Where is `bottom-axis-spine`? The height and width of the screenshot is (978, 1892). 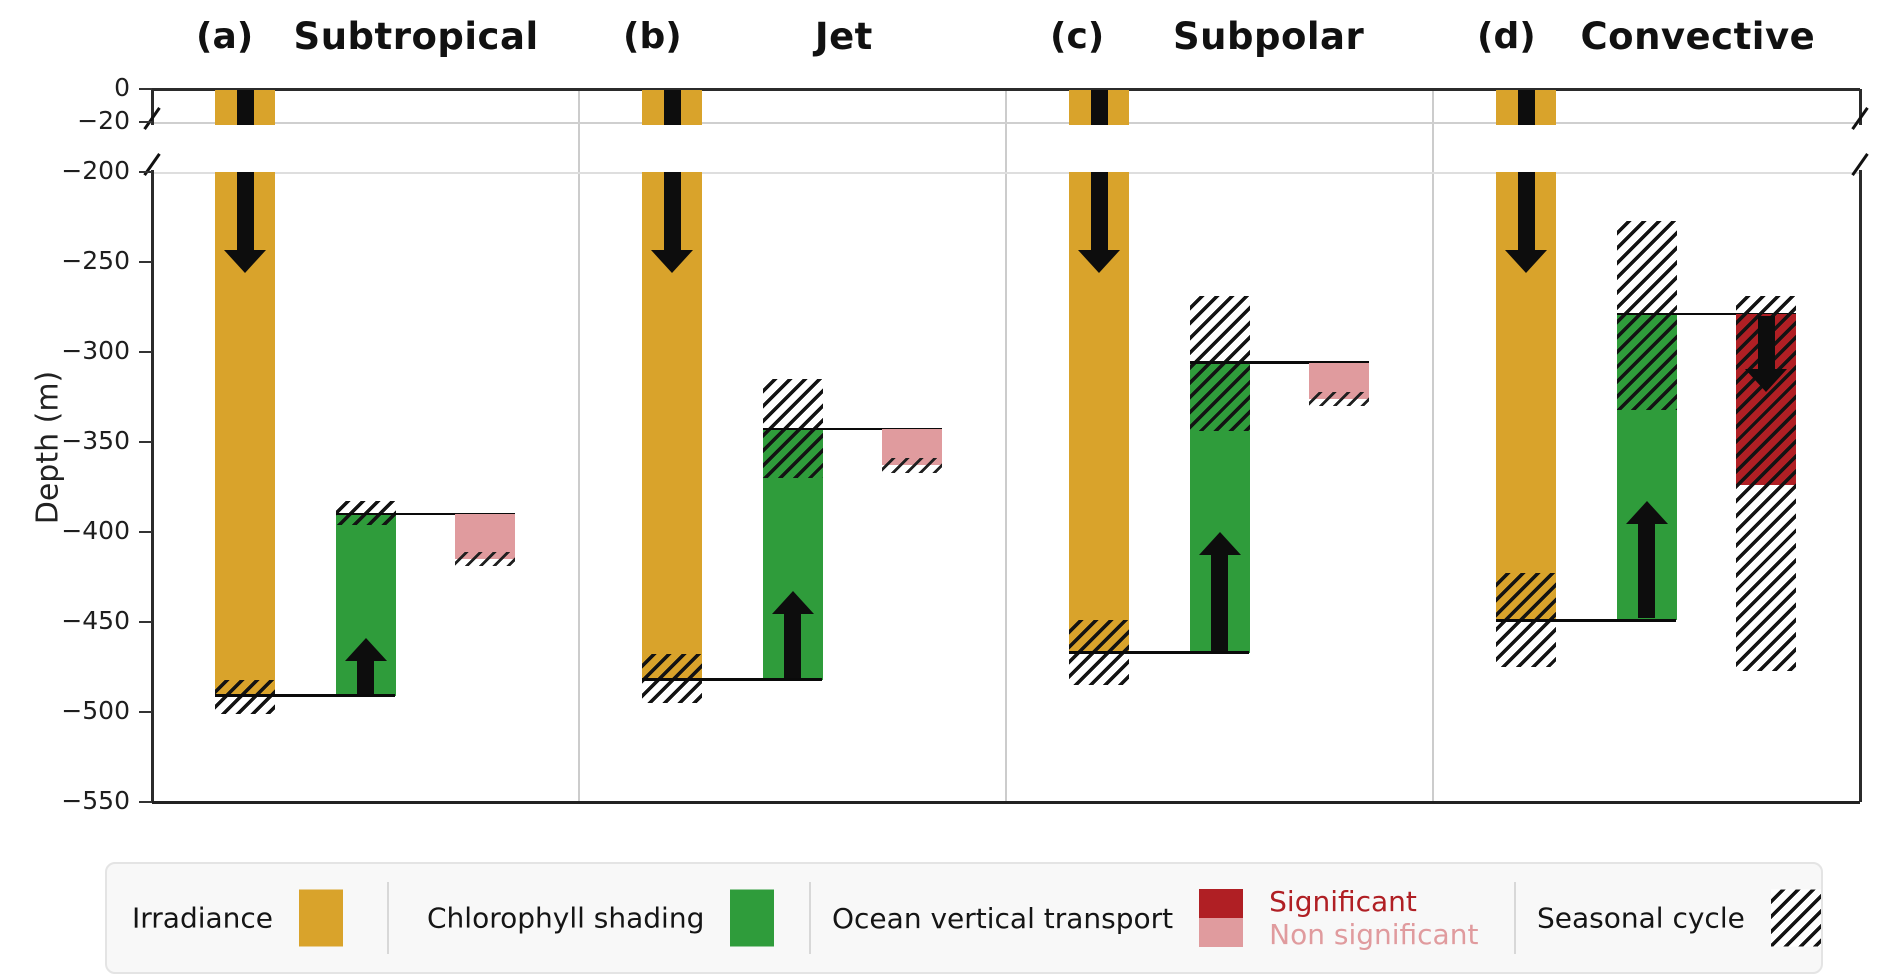
bottom-axis-spine is located at coordinates (1006, 802).